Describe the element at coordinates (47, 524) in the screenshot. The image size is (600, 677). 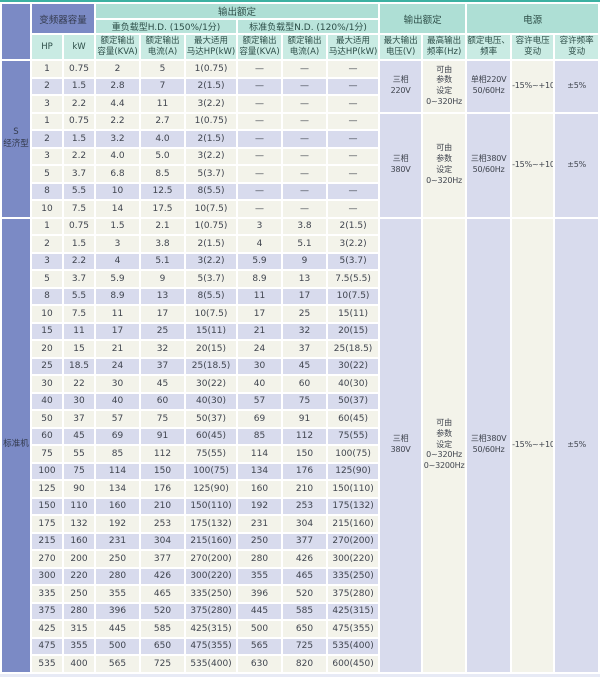
I see `data-cell: 175` at that location.